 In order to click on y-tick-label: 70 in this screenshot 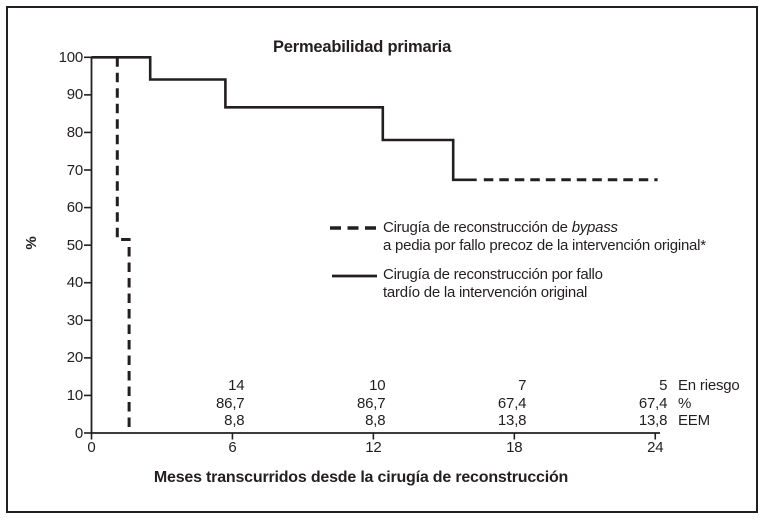, I will do `click(74, 170)`.